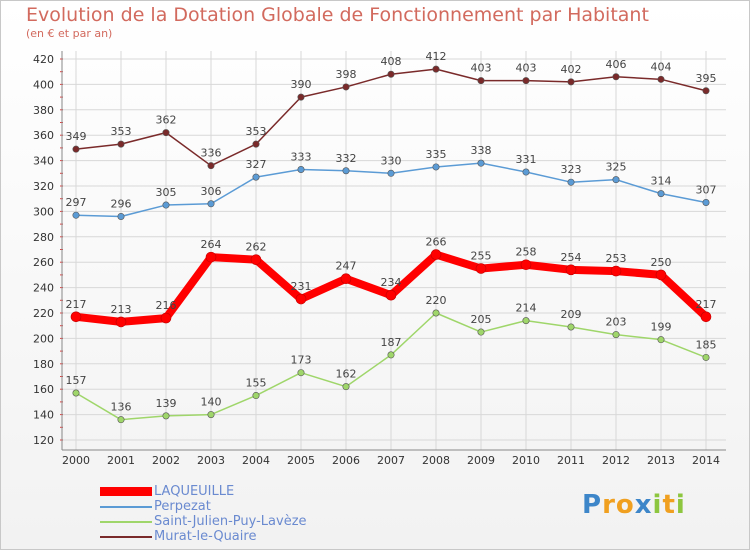 The height and width of the screenshot is (550, 750). Describe the element at coordinates (526, 460) in the screenshot. I see `x-tick-label: 2010` at that location.